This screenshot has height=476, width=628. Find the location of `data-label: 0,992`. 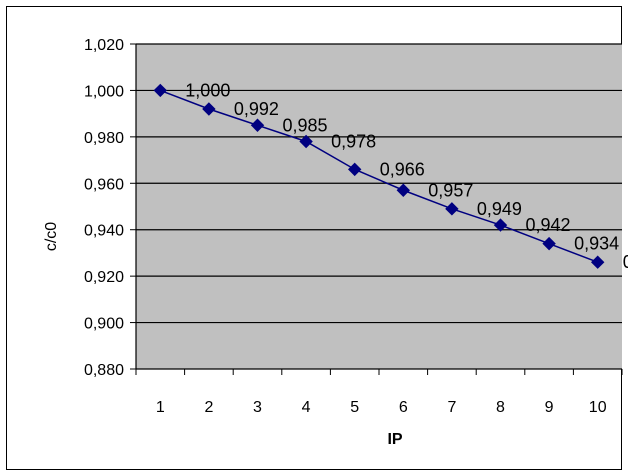

data-label: 0,992 is located at coordinates (256, 109).